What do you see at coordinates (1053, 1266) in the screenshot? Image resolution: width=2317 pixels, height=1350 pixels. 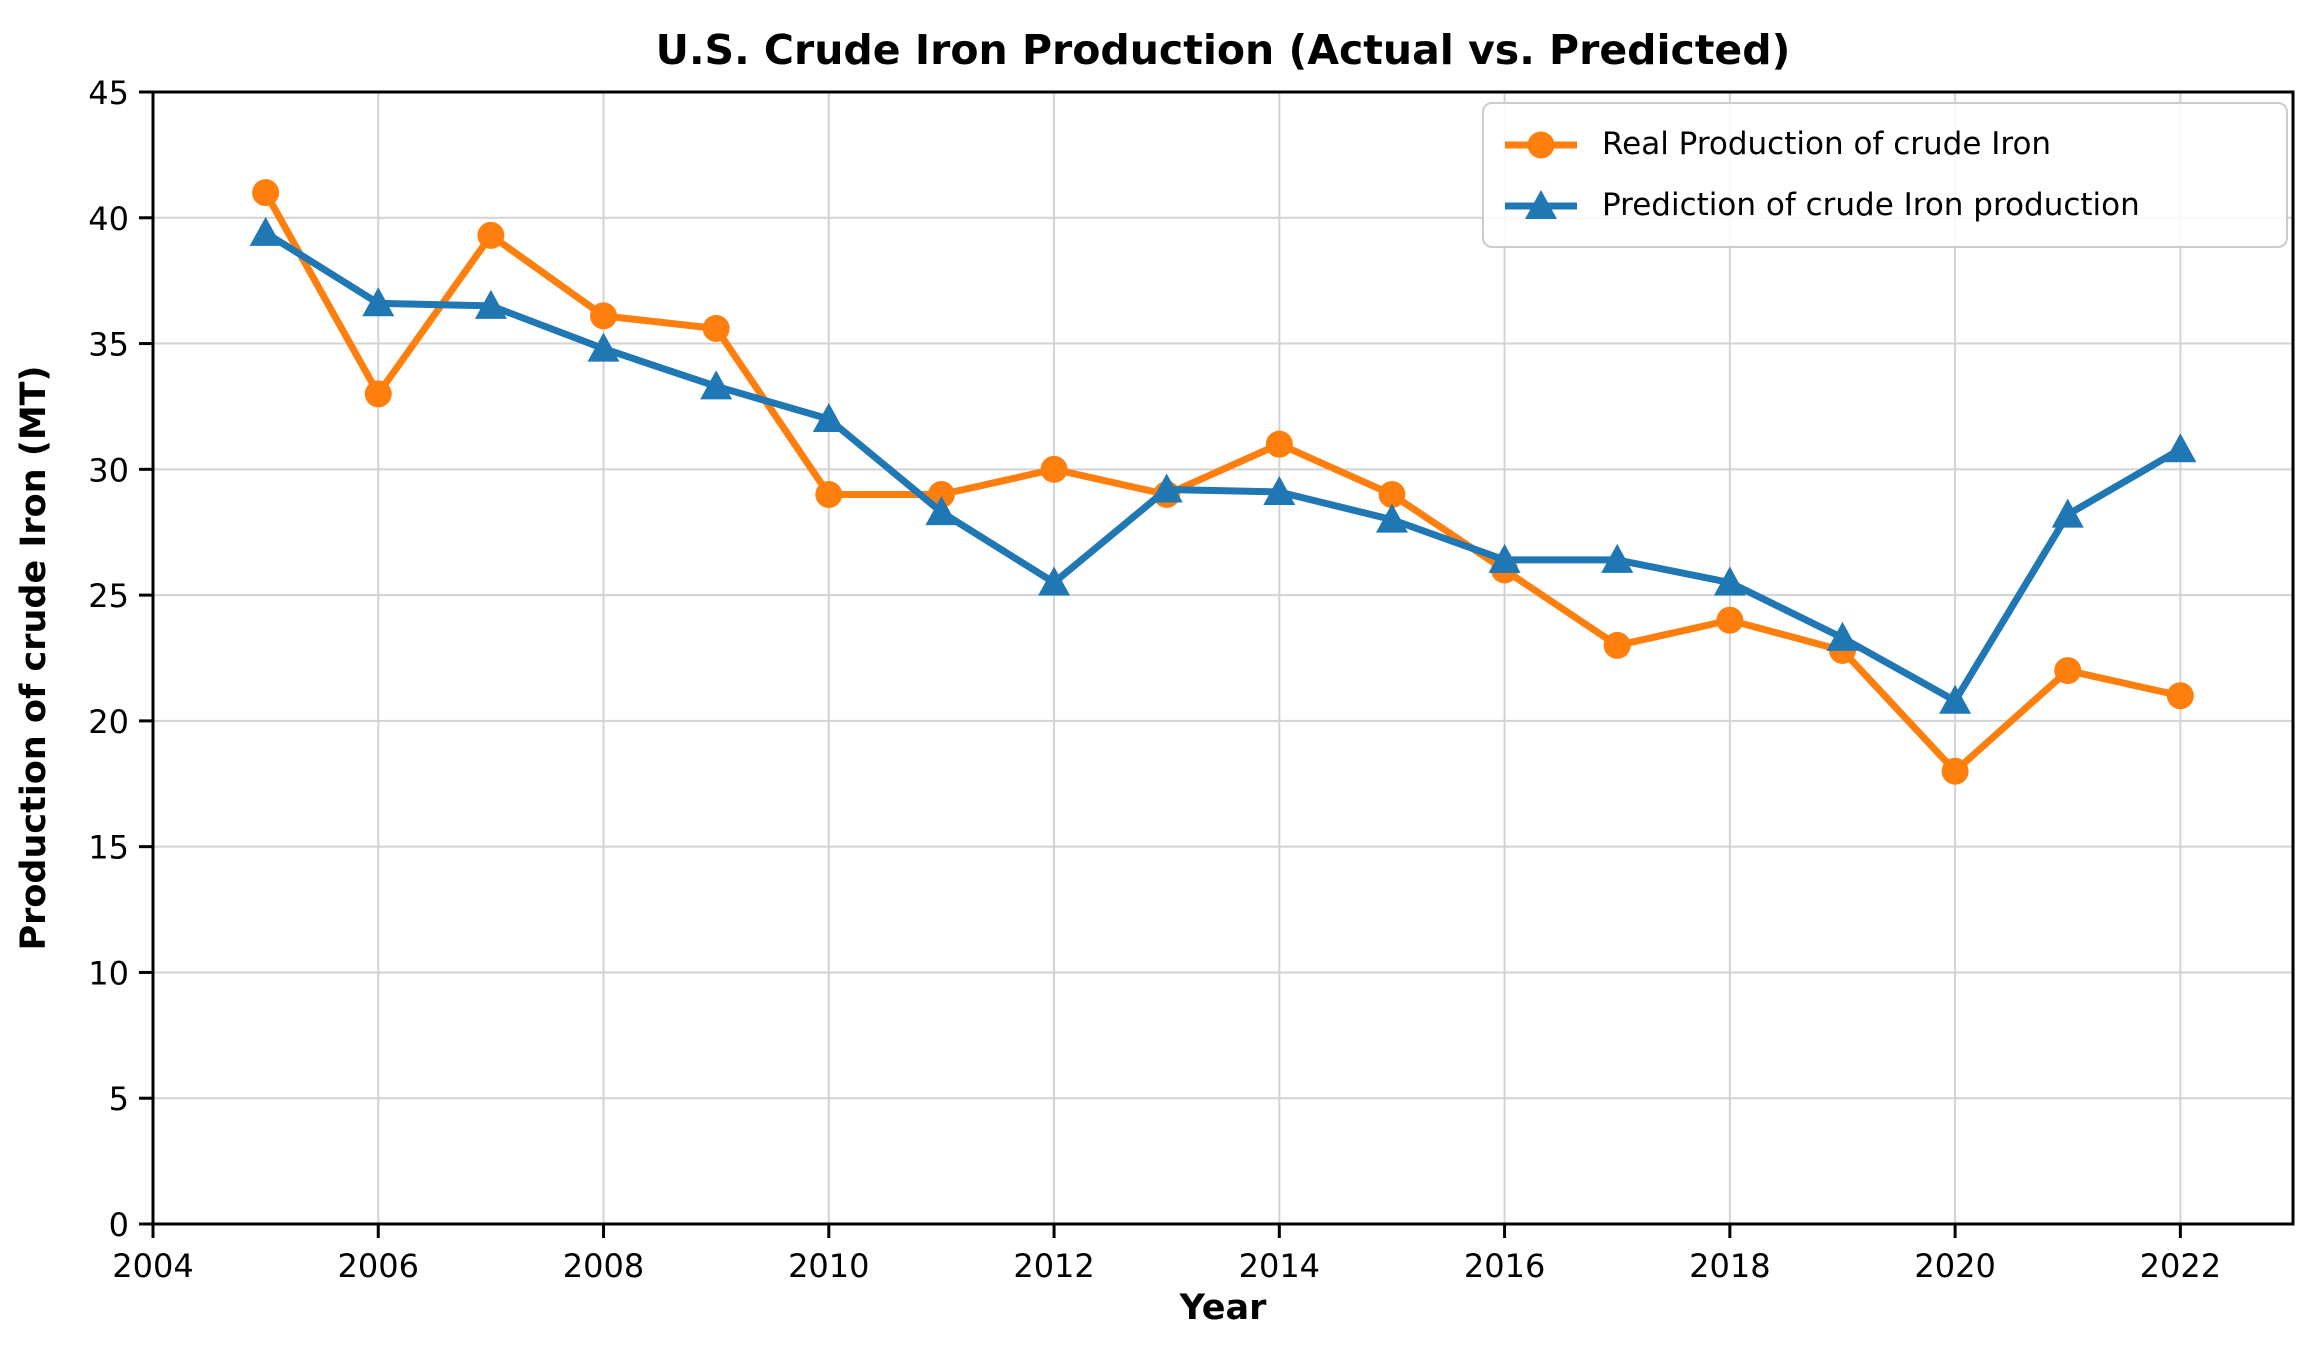 I see `x-tick-label: 2012` at bounding box center [1053, 1266].